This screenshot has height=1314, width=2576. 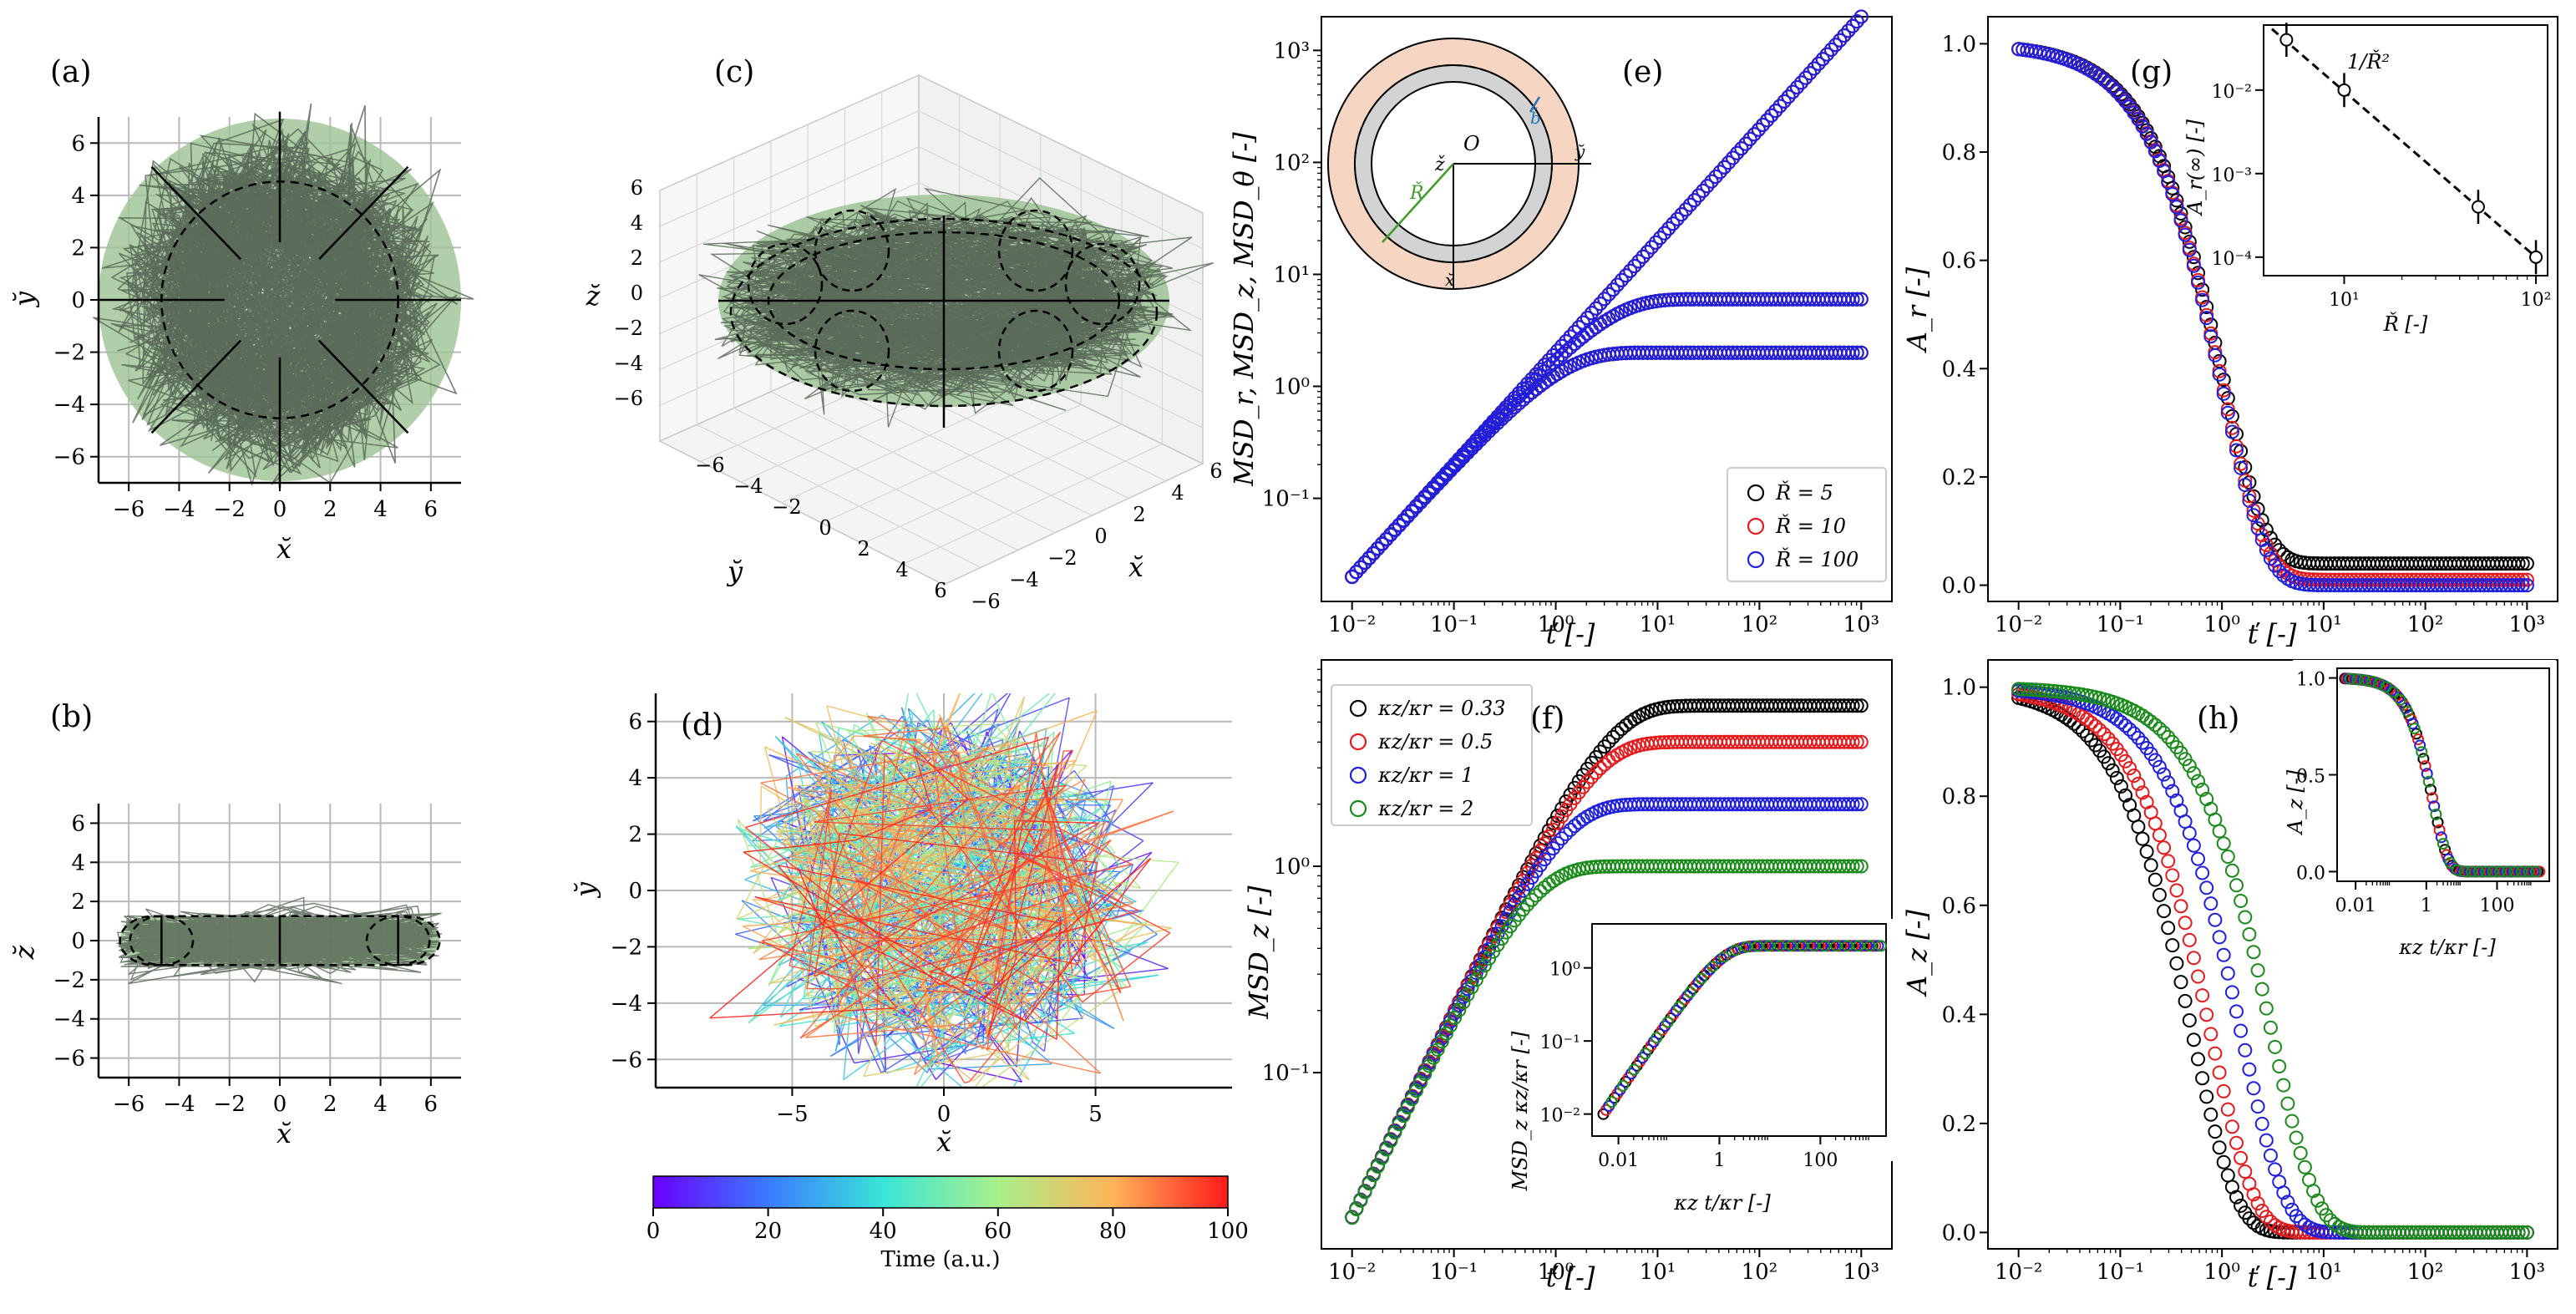 What do you see at coordinates (943, 319) in the screenshot?
I see `guides-c` at bounding box center [943, 319].